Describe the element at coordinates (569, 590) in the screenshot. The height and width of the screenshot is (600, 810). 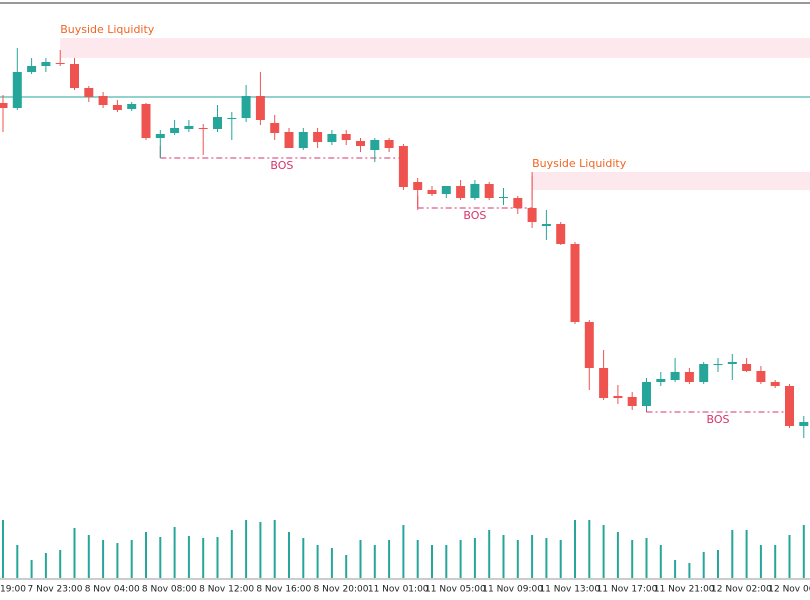
I see `x-tick-label: 11 Nov 13:00` at that location.